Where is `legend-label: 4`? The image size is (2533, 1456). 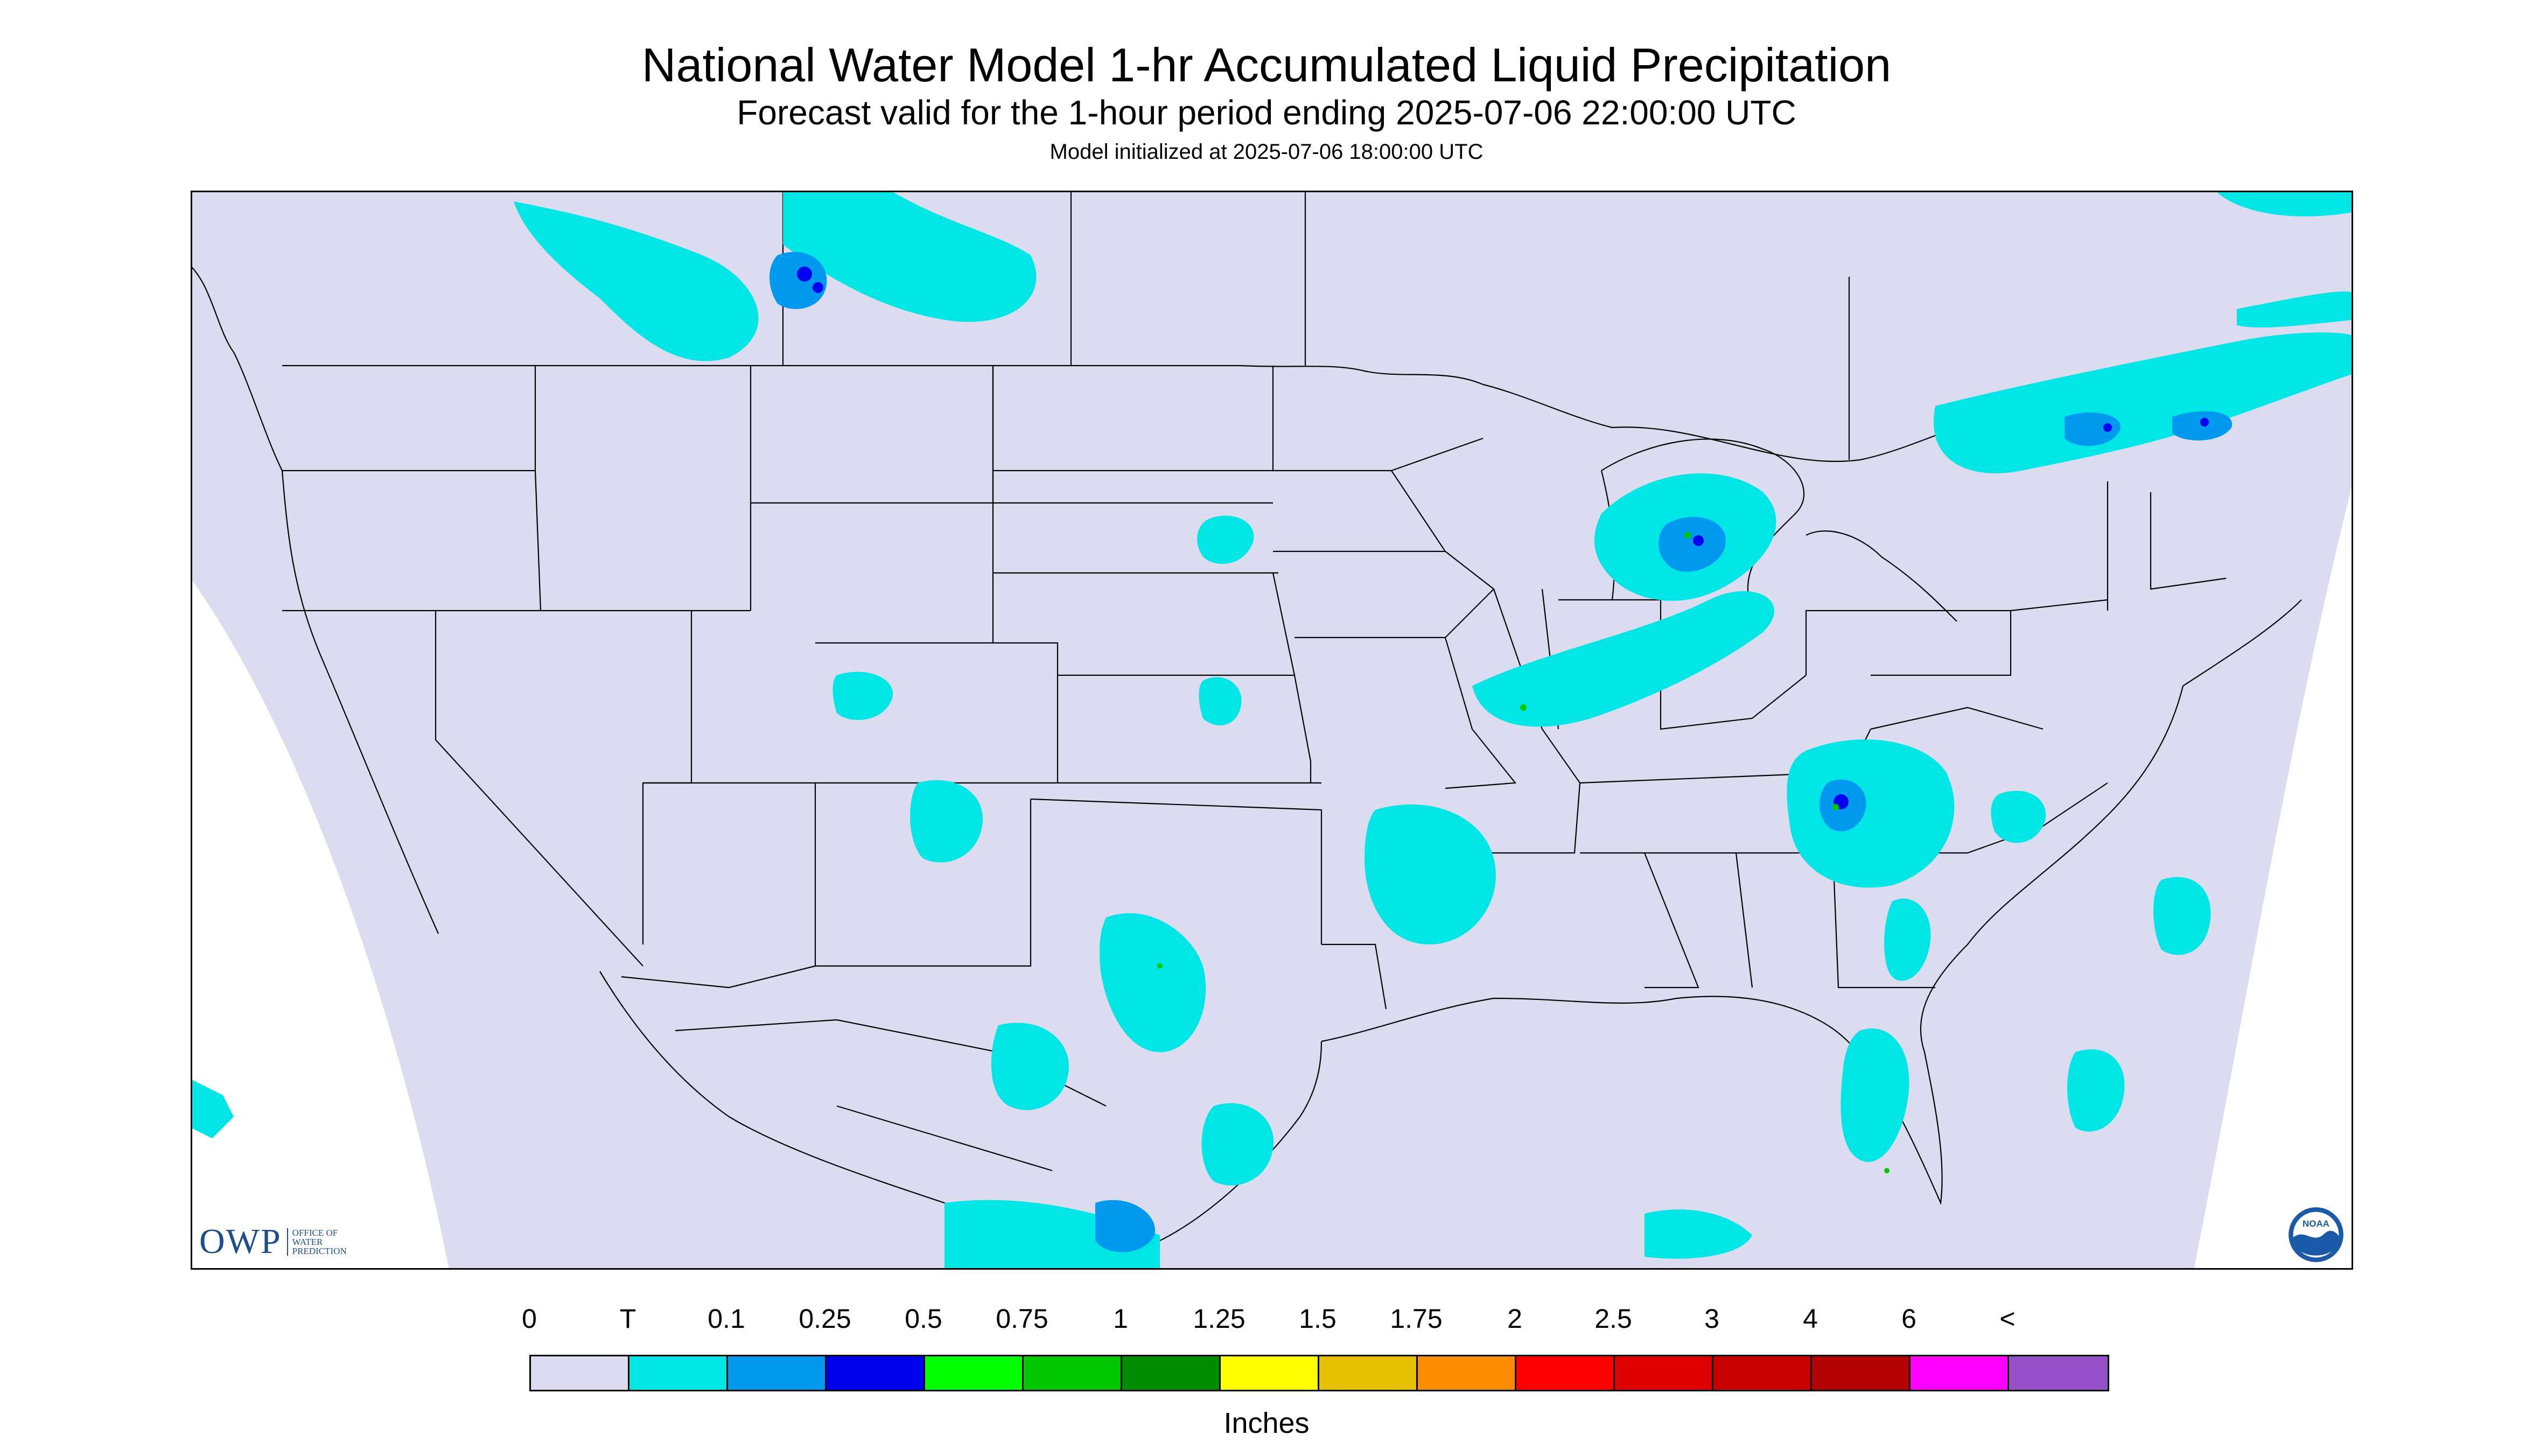 legend-label: 4 is located at coordinates (1811, 1319).